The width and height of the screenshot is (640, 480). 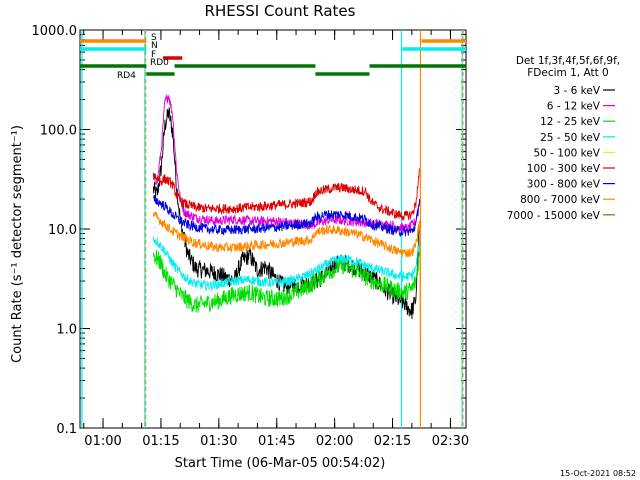 What do you see at coordinates (126, 76) in the screenshot?
I see `flag-label-rd4: RD4` at bounding box center [126, 76].